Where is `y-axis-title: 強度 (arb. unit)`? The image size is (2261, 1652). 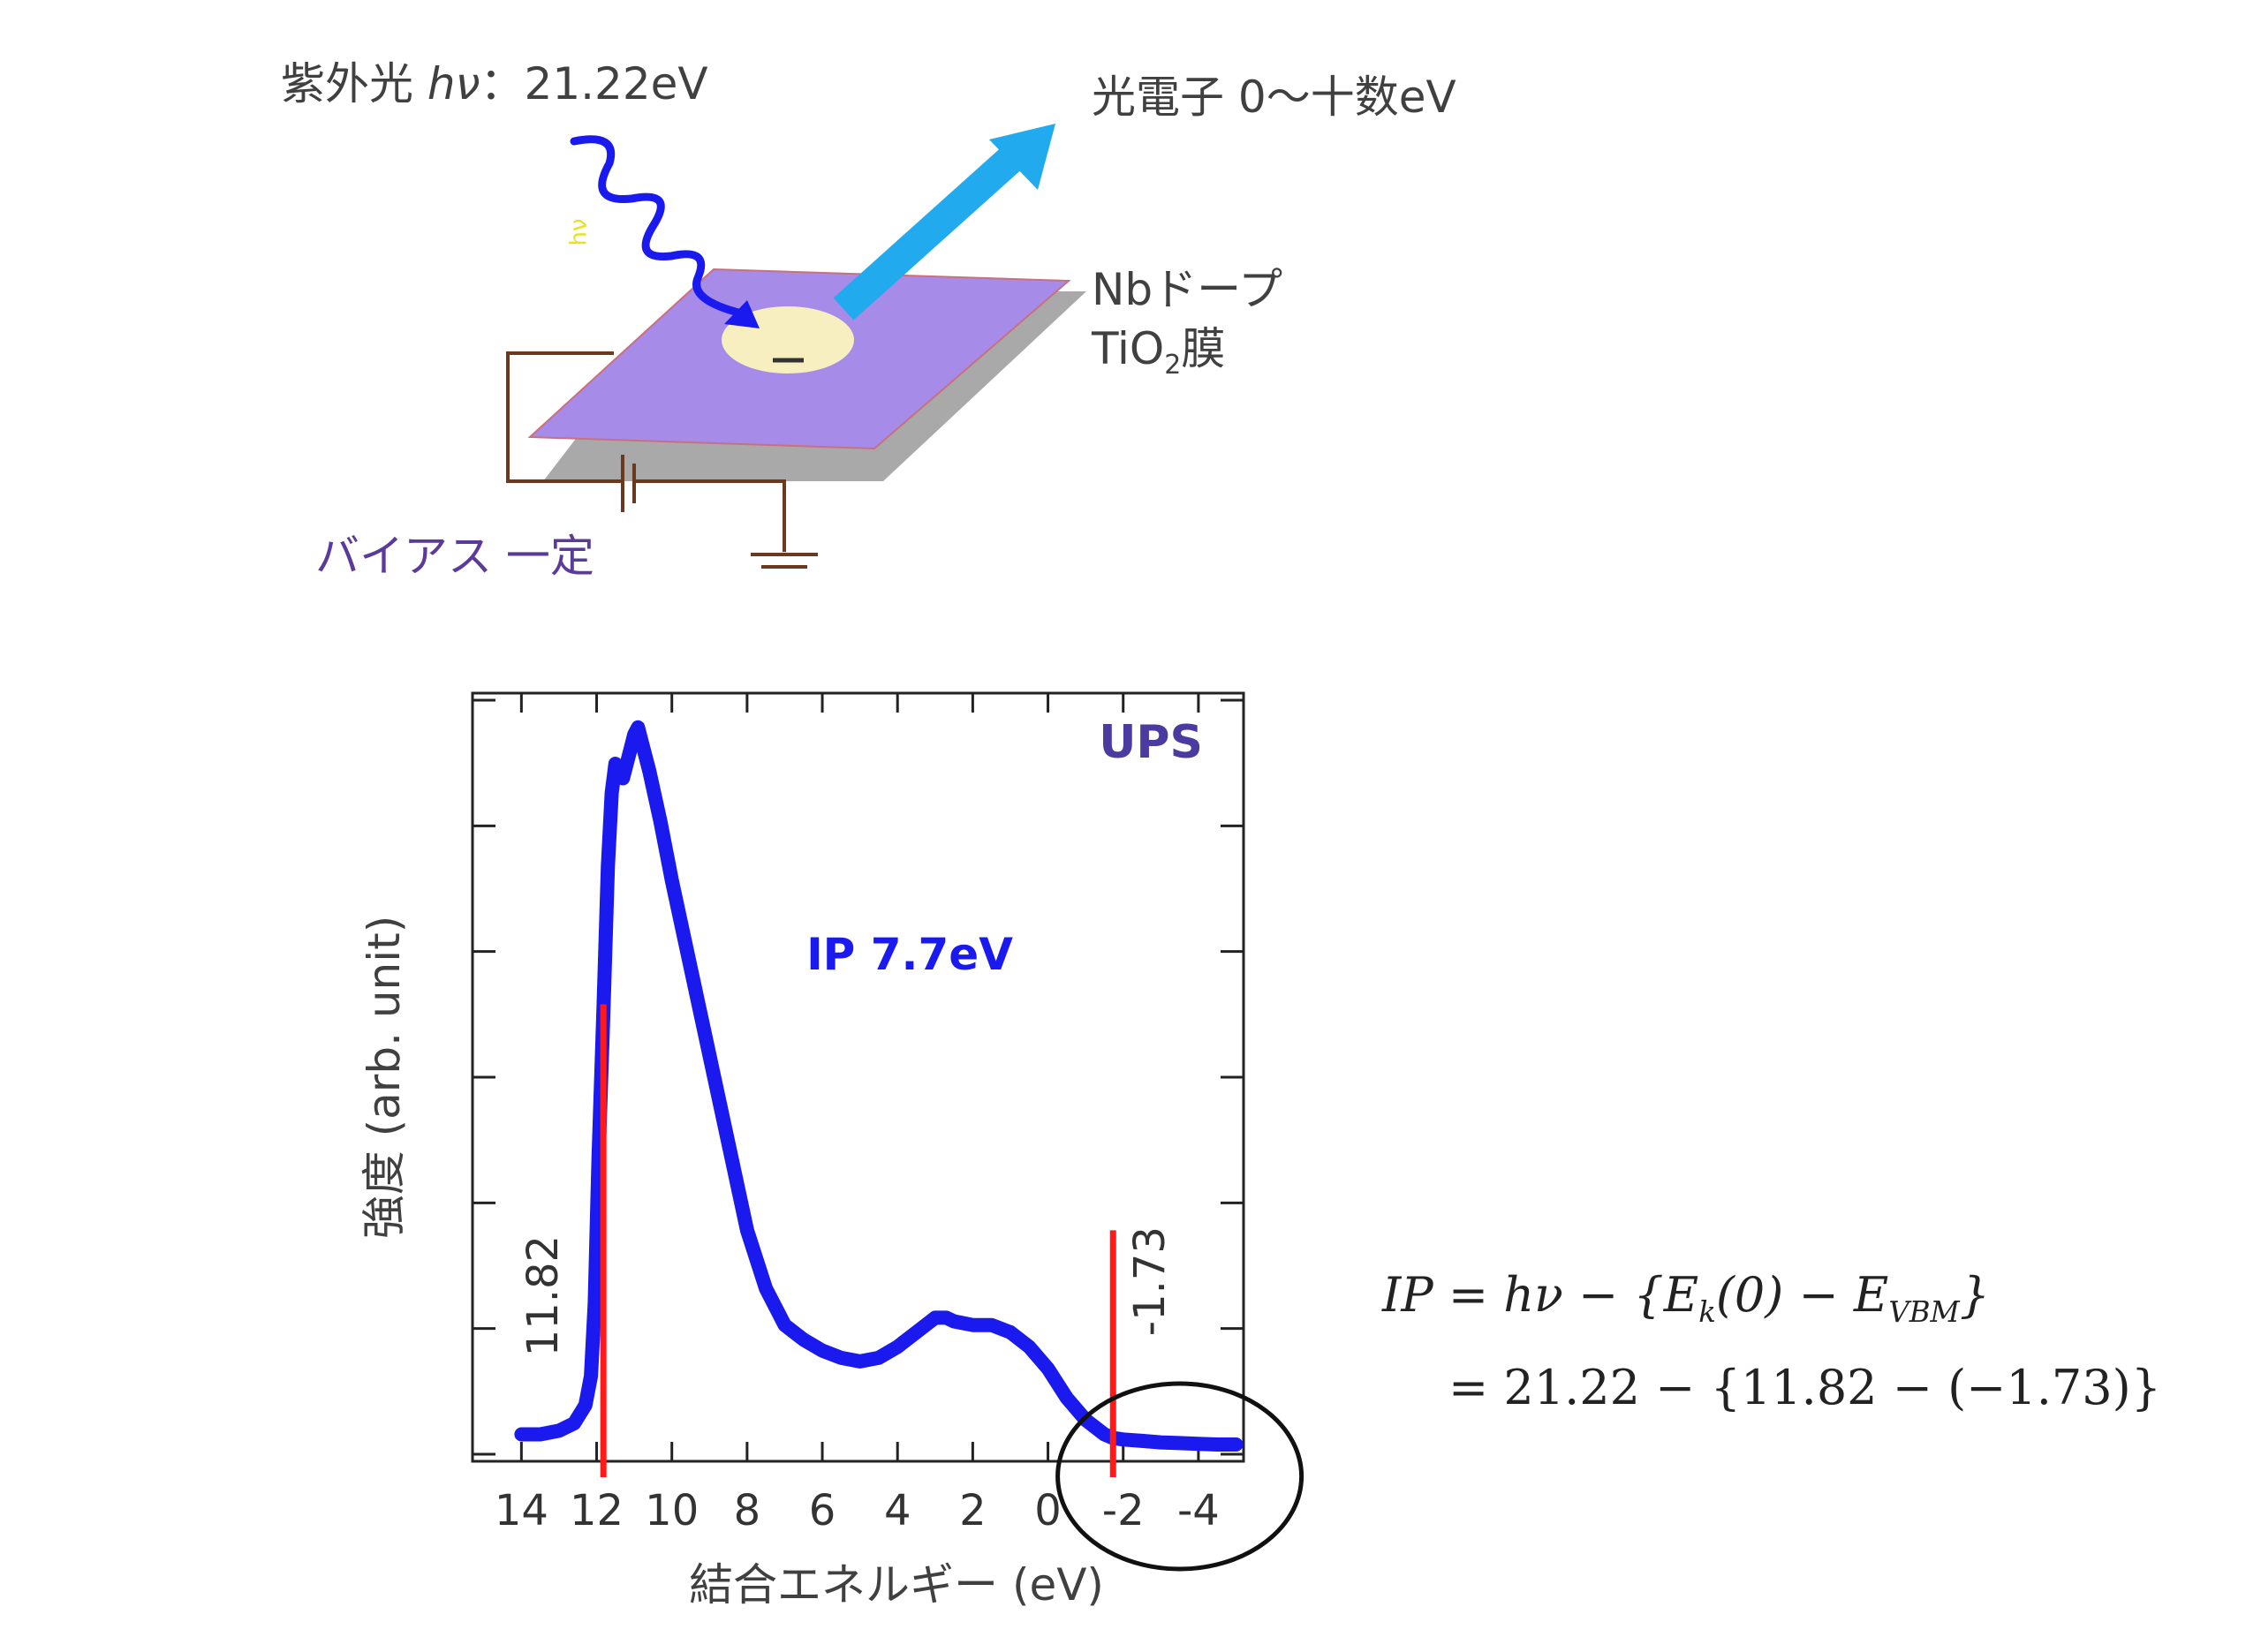 y-axis-title: 強度 (arb. unit) is located at coordinates (384, 1078).